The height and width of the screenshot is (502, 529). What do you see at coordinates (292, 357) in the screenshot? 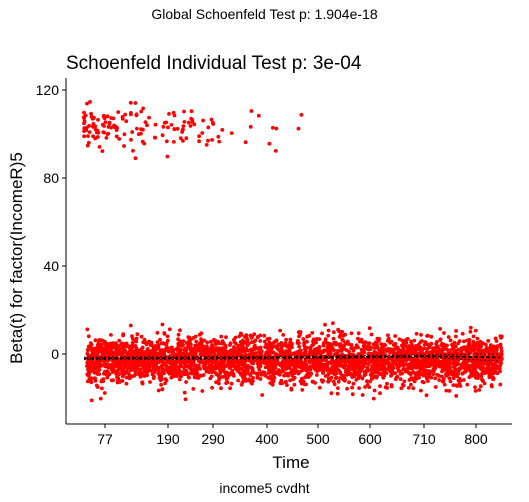
I see `trend-lines` at bounding box center [292, 357].